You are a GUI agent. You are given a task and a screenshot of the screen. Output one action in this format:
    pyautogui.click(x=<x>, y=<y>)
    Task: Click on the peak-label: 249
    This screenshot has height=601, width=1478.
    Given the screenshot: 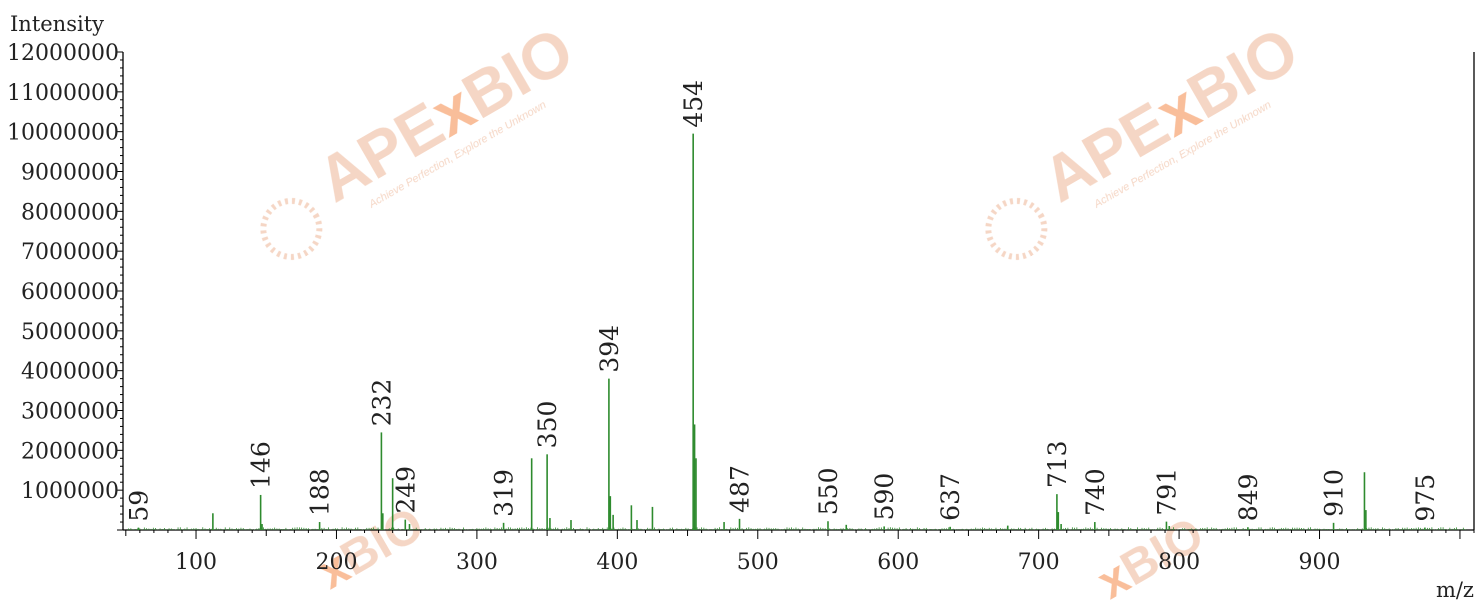 What is the action you would take?
    pyautogui.click(x=405, y=490)
    